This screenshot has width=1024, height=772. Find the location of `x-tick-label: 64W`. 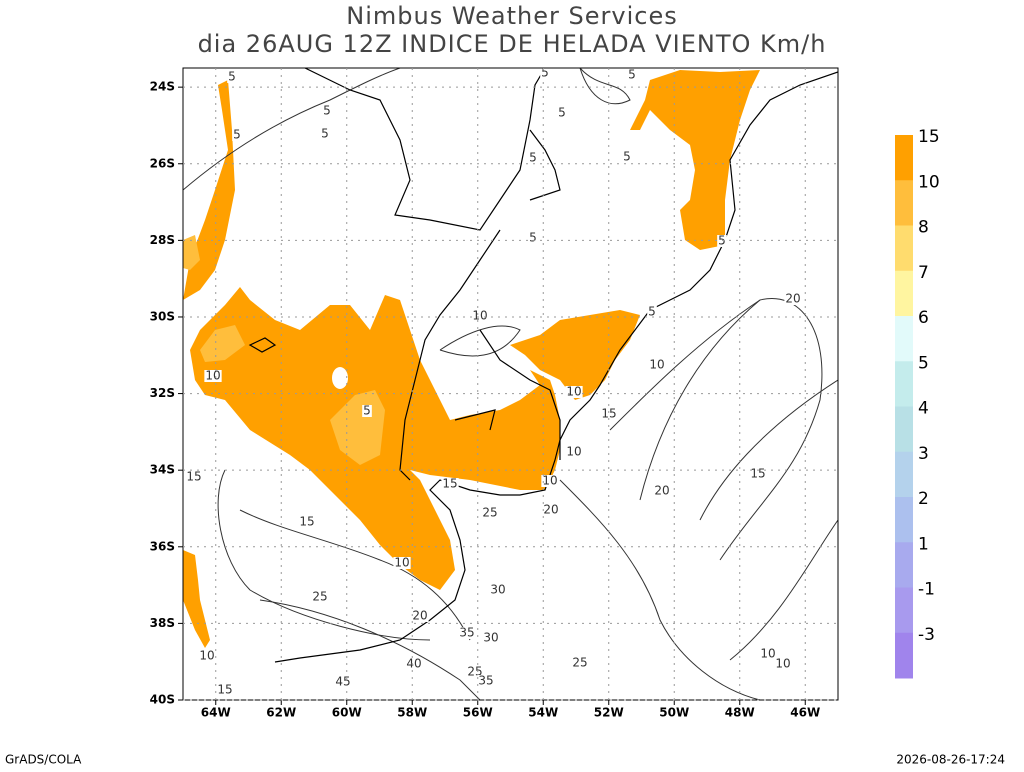

x-tick-label: 64W is located at coordinates (216, 713).